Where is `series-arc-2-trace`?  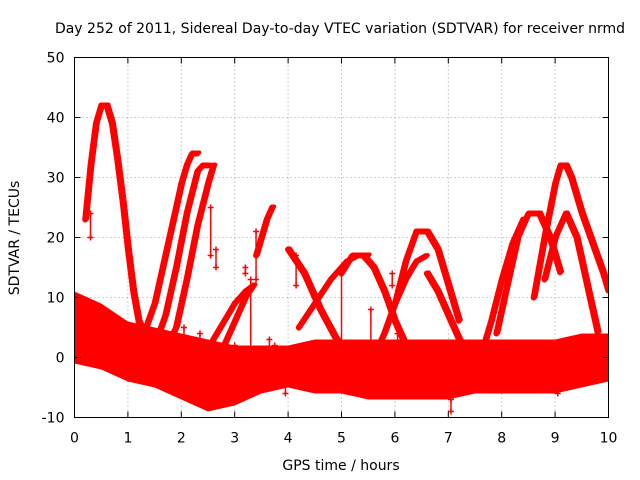
series-arc-2-trace is located at coordinates (172, 242).